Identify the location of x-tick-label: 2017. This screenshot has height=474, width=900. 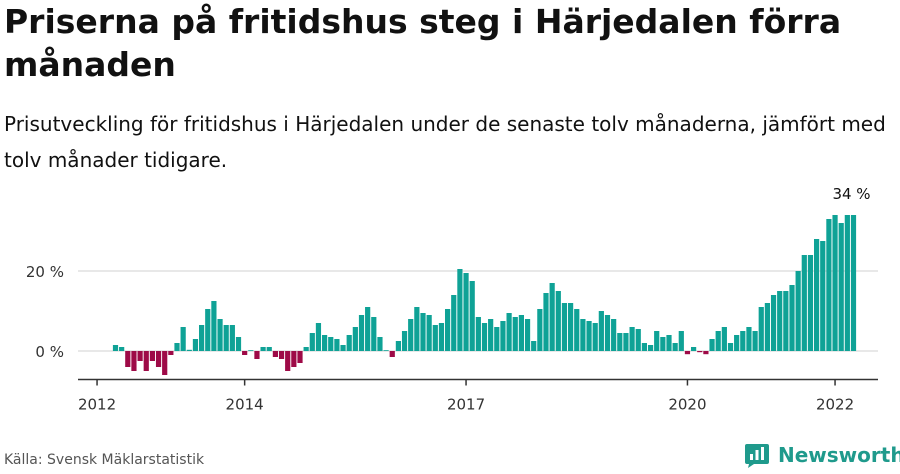
(466, 405).